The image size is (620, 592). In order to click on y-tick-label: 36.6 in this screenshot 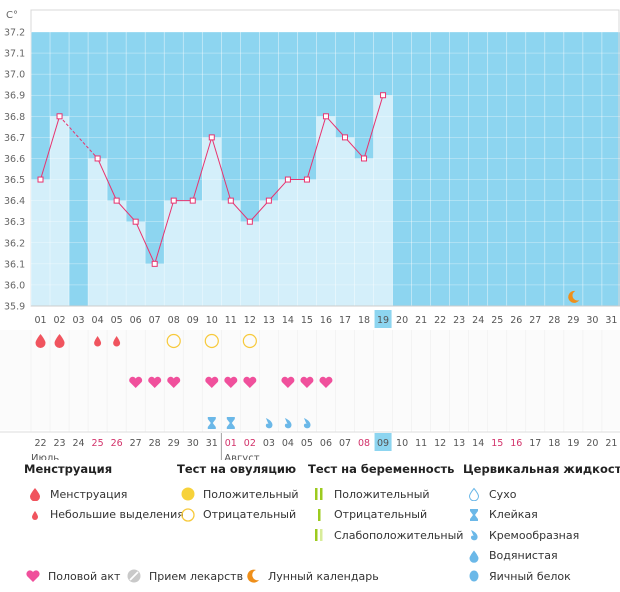, I will do `click(14, 159)`.